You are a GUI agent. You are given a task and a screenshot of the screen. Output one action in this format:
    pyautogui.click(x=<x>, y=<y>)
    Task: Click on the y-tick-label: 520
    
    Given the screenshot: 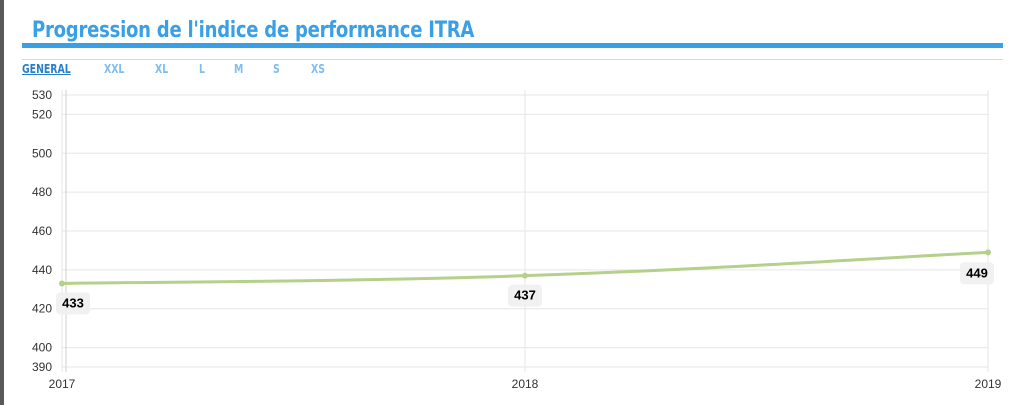 What is the action you would take?
    pyautogui.click(x=42, y=114)
    